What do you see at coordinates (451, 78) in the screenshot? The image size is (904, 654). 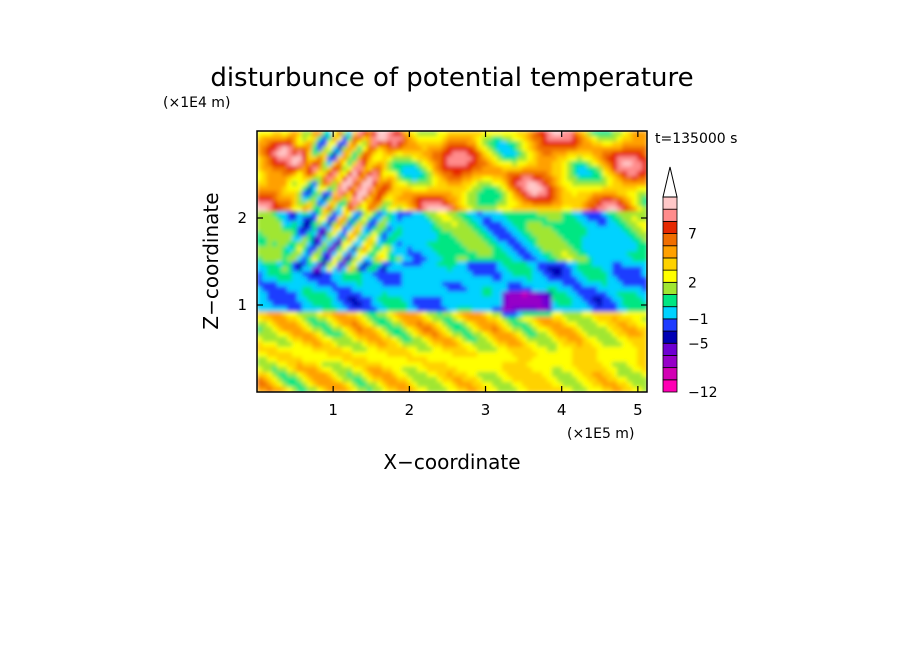 I see `chart-title: disturbunce of potential temperature` at bounding box center [451, 78].